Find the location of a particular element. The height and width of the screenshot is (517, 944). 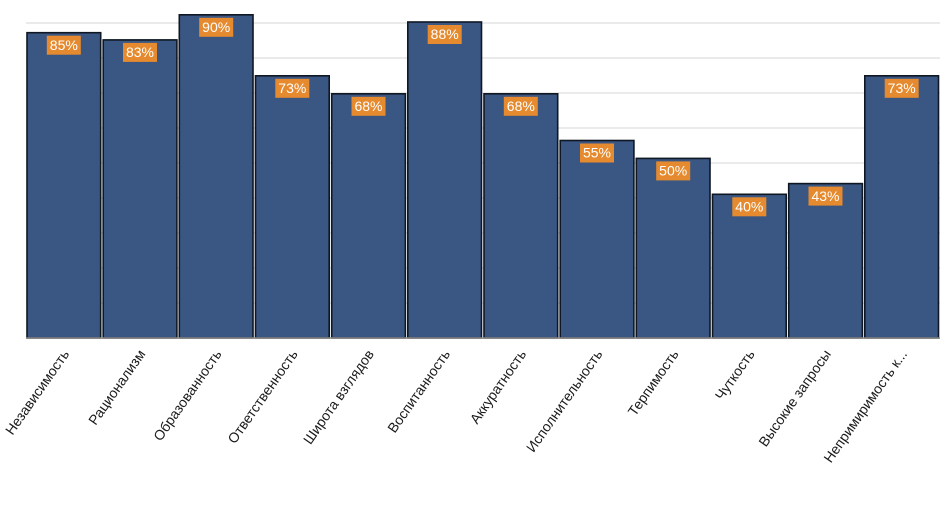

data-label: 50% is located at coordinates (673, 171).